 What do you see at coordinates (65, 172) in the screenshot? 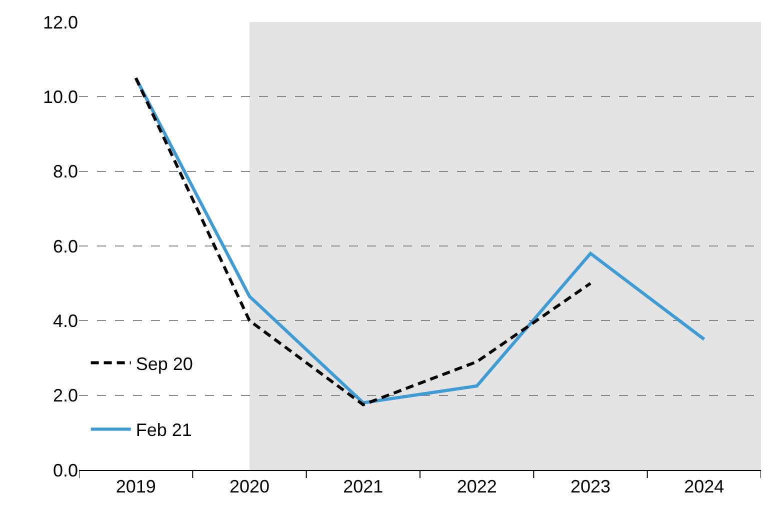
I see `y-tick-label: 8.0` at bounding box center [65, 172].